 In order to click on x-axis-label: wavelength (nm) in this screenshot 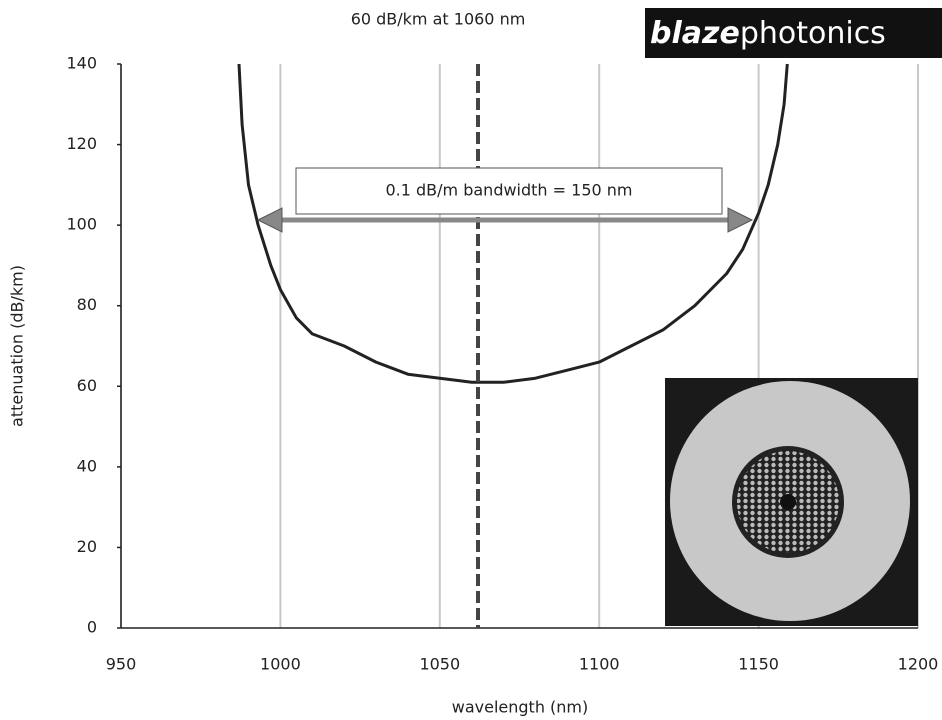, I will do `click(520, 707)`.